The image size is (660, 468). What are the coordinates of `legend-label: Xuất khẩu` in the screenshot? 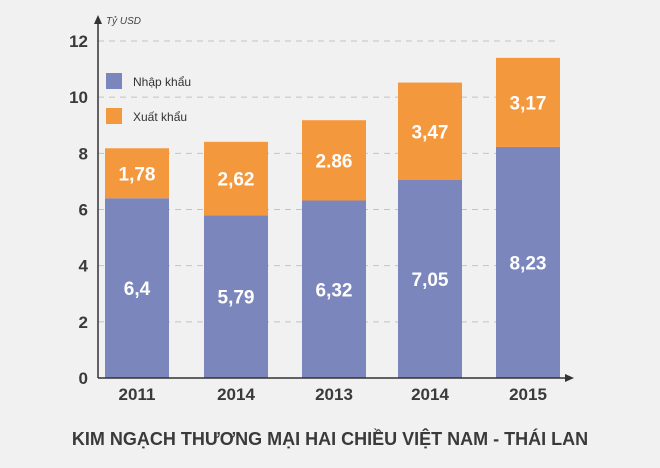 It's located at (160, 117).